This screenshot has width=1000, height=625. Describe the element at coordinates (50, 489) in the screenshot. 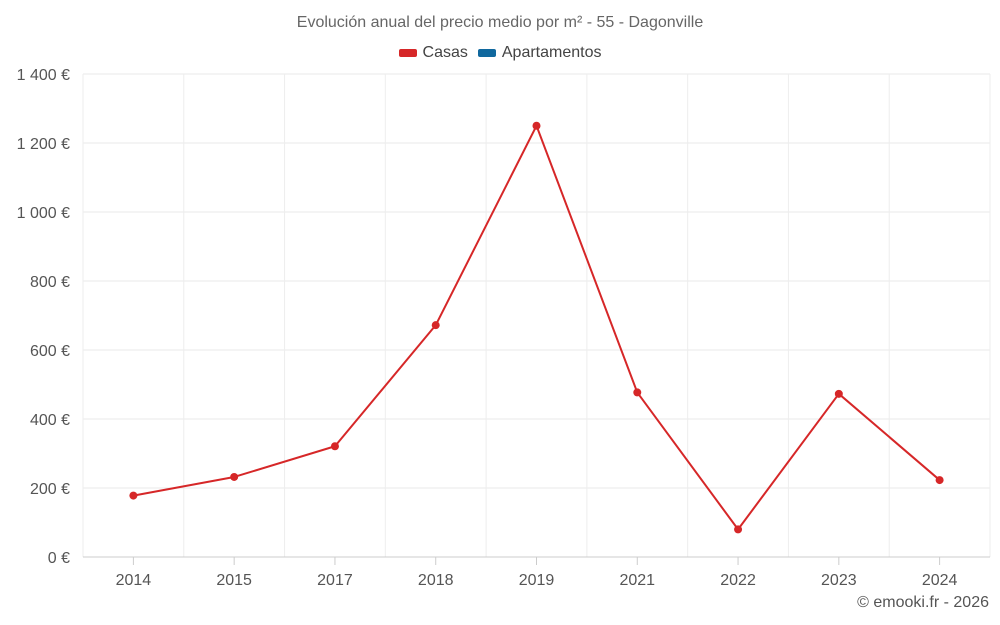

I see `y-tick-label: 200 €` at that location.